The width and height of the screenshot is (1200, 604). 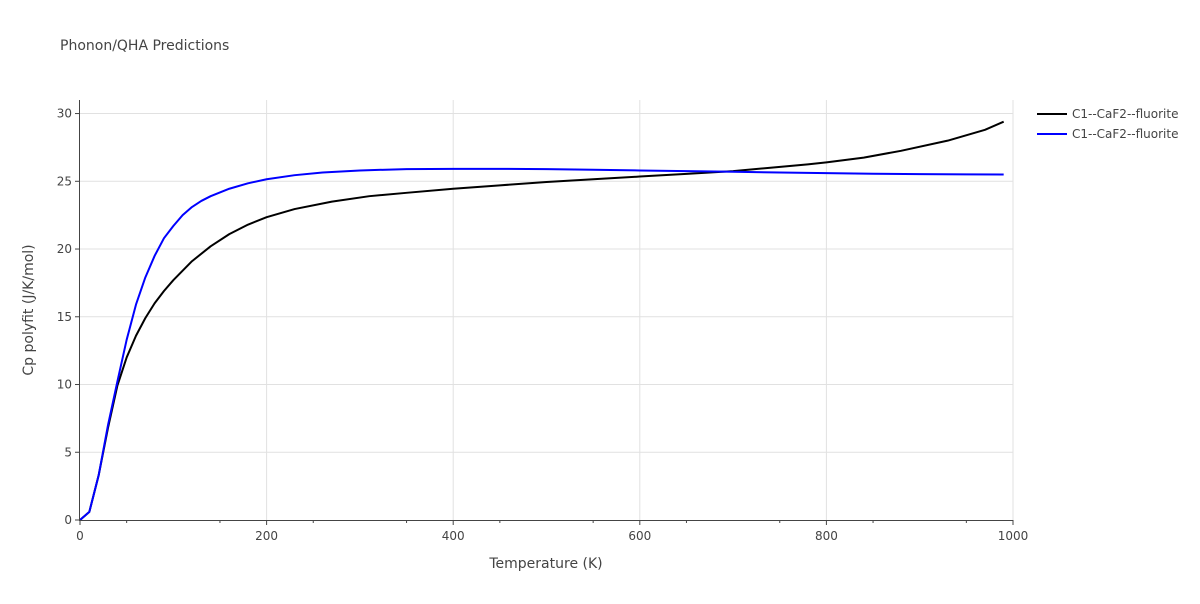 I want to click on y-tick-label: 20, so click(x=64, y=249).